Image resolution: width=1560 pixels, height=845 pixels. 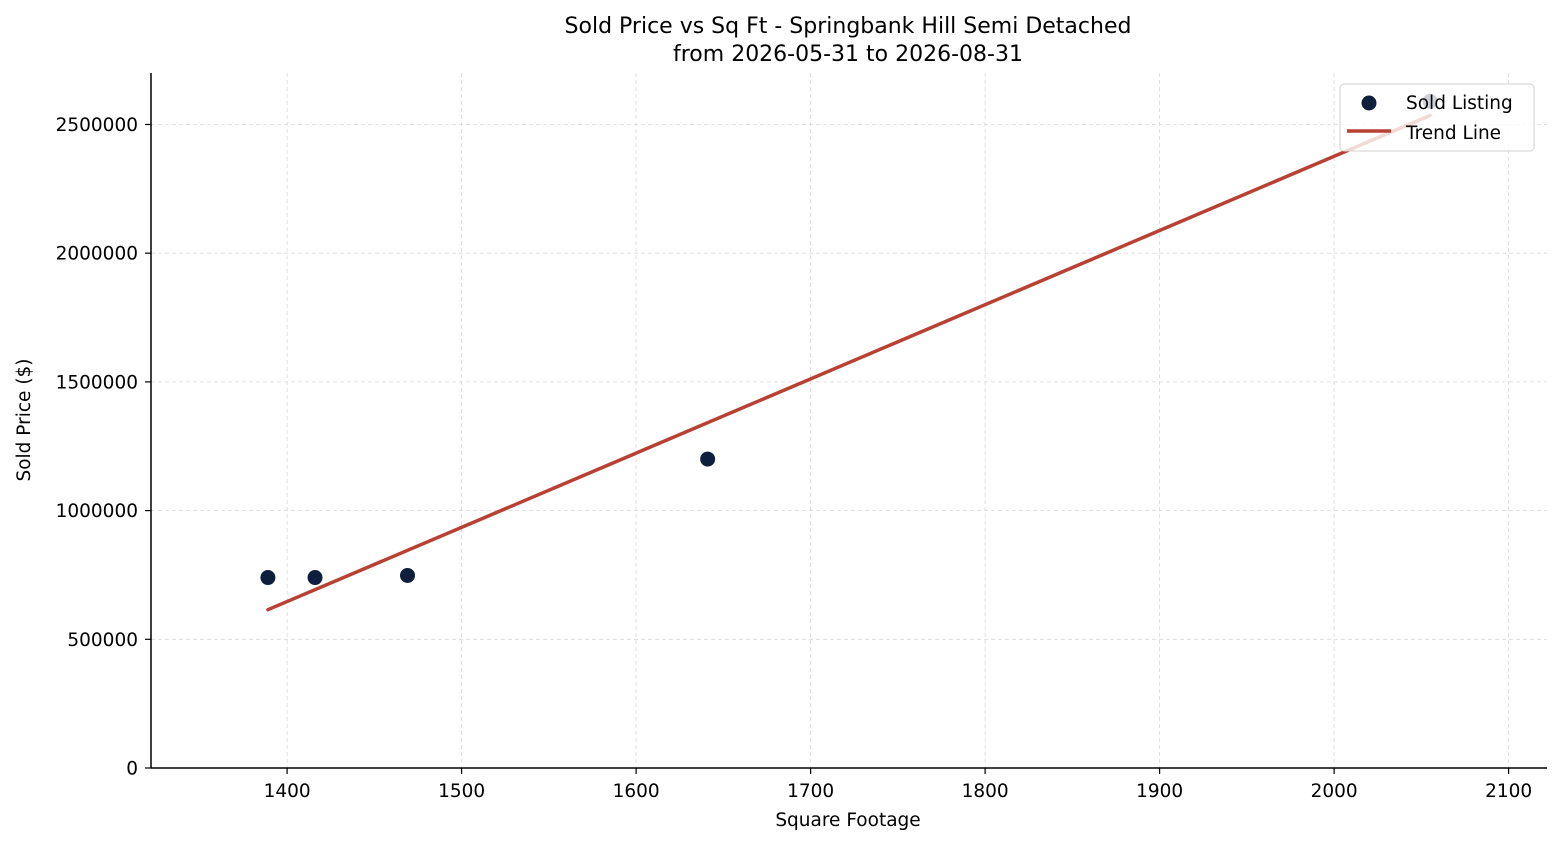 I want to click on legend: Sold Listing Trend Line, so click(x=1437, y=117).